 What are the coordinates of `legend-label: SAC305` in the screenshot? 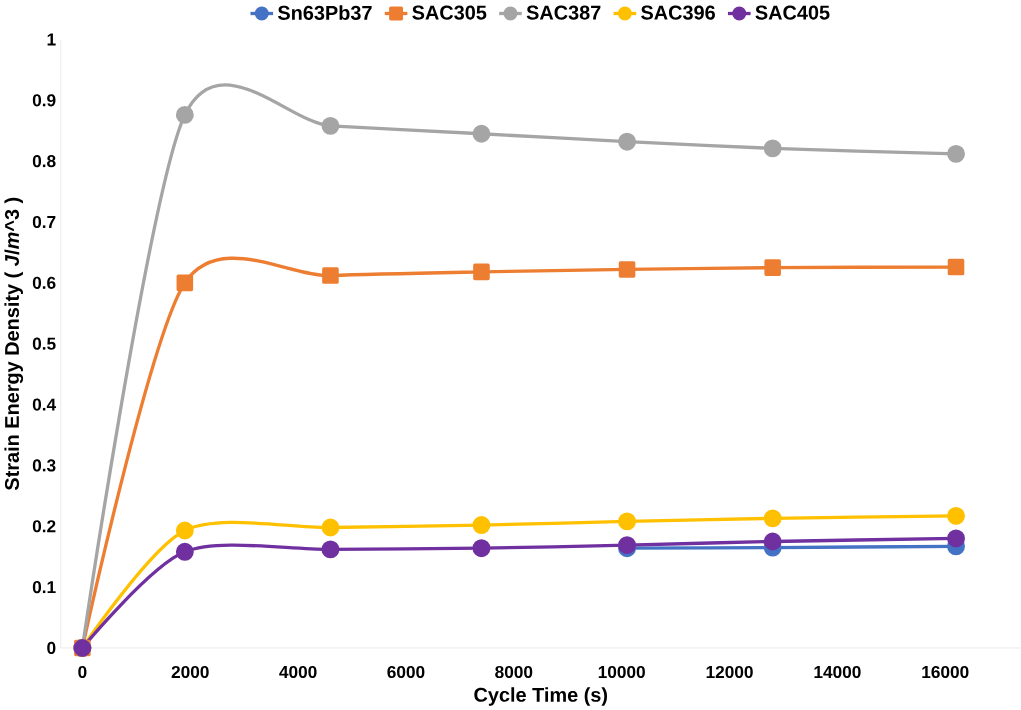 It's located at (449, 12).